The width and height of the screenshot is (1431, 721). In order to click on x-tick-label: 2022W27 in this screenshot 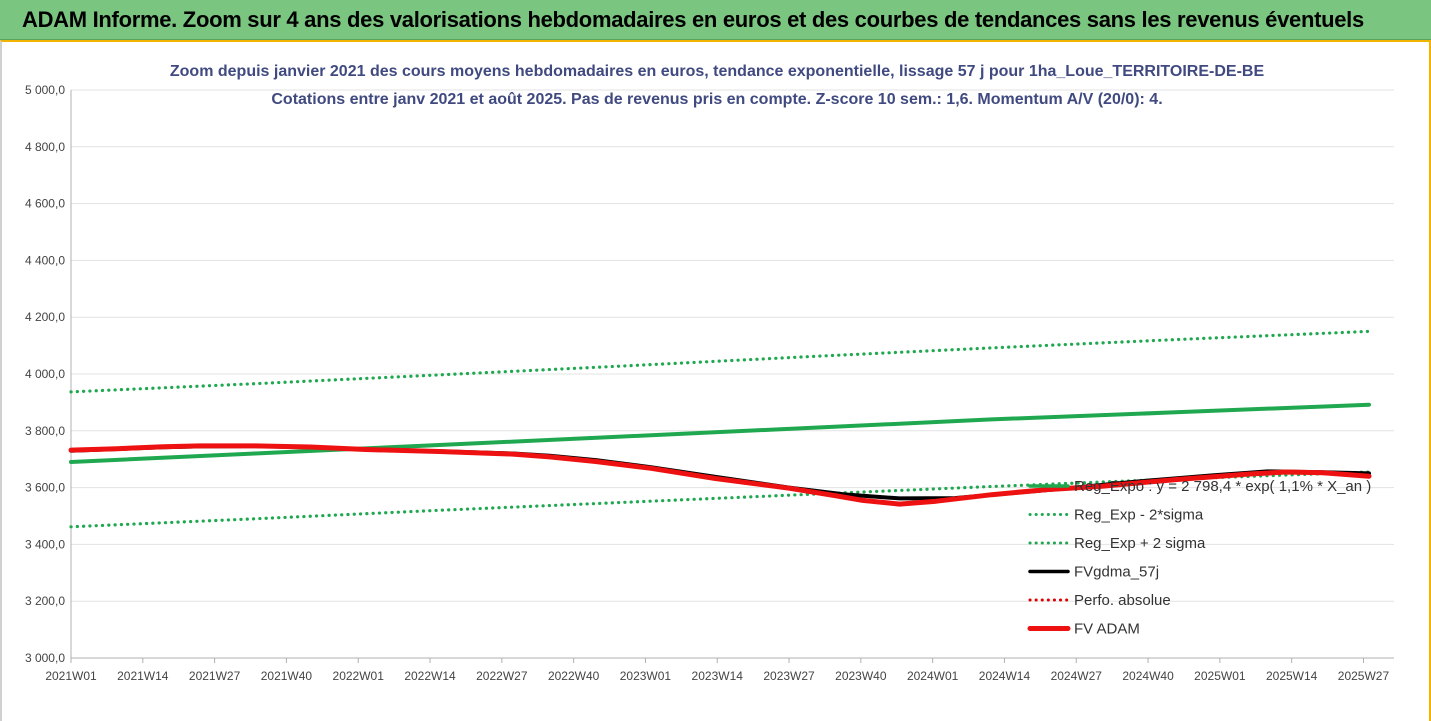, I will do `click(502, 676)`.